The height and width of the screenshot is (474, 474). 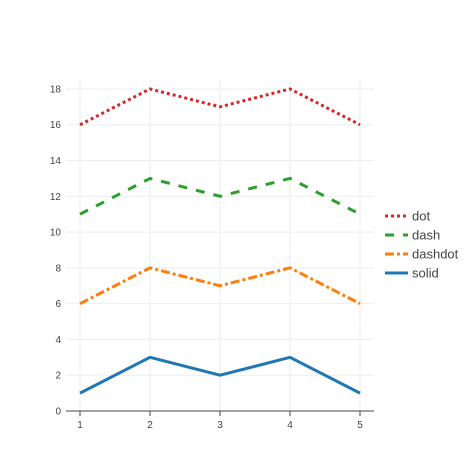 I want to click on legend-item-dot: dot, so click(x=407, y=216).